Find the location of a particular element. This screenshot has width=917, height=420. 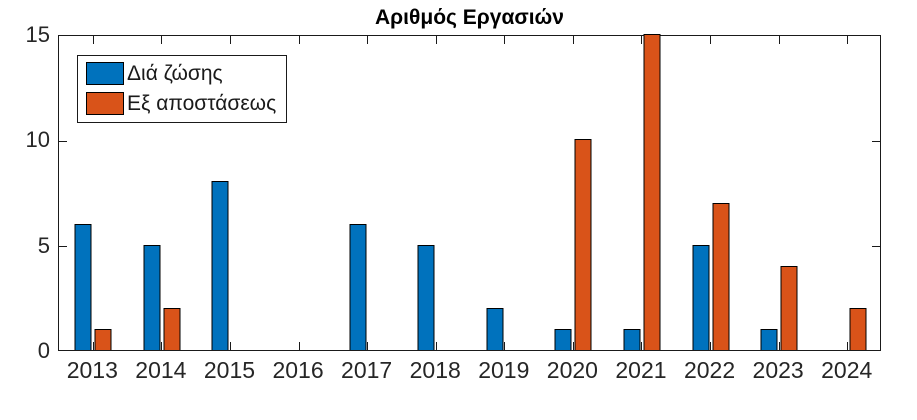

bar-series1-2017 is located at coordinates (358, 287).